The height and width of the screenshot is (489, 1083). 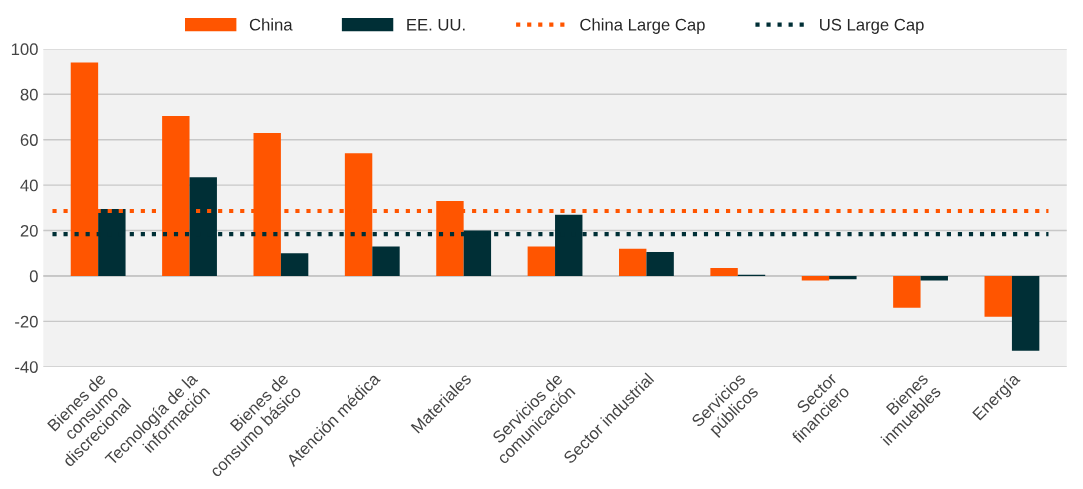 I want to click on legend-label: US Large Cap, so click(x=872, y=26).